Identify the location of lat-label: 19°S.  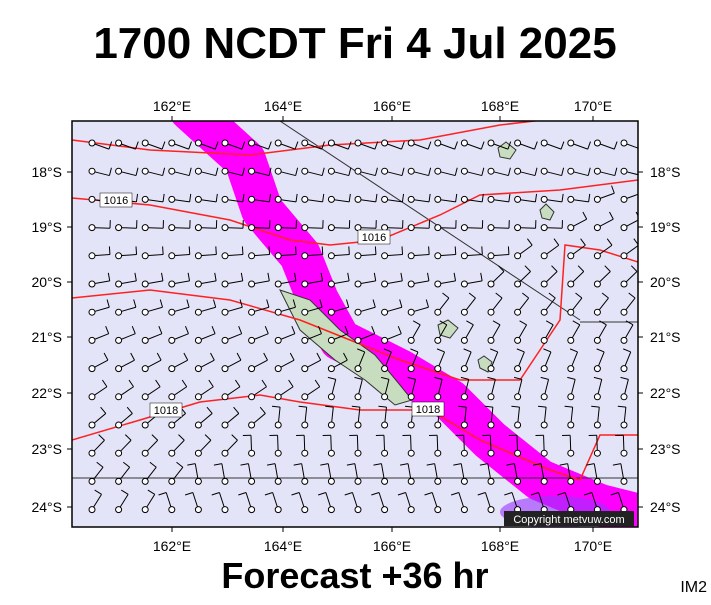
(46, 227).